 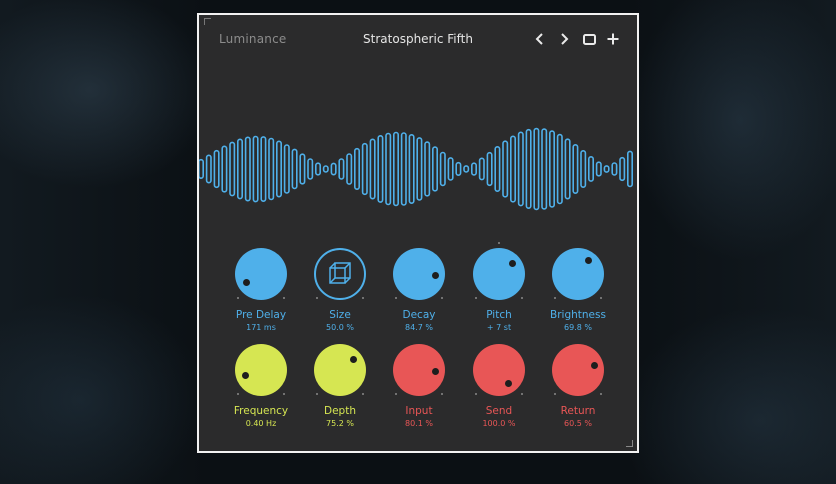 I want to click on resize-handle, so click(x=629, y=443).